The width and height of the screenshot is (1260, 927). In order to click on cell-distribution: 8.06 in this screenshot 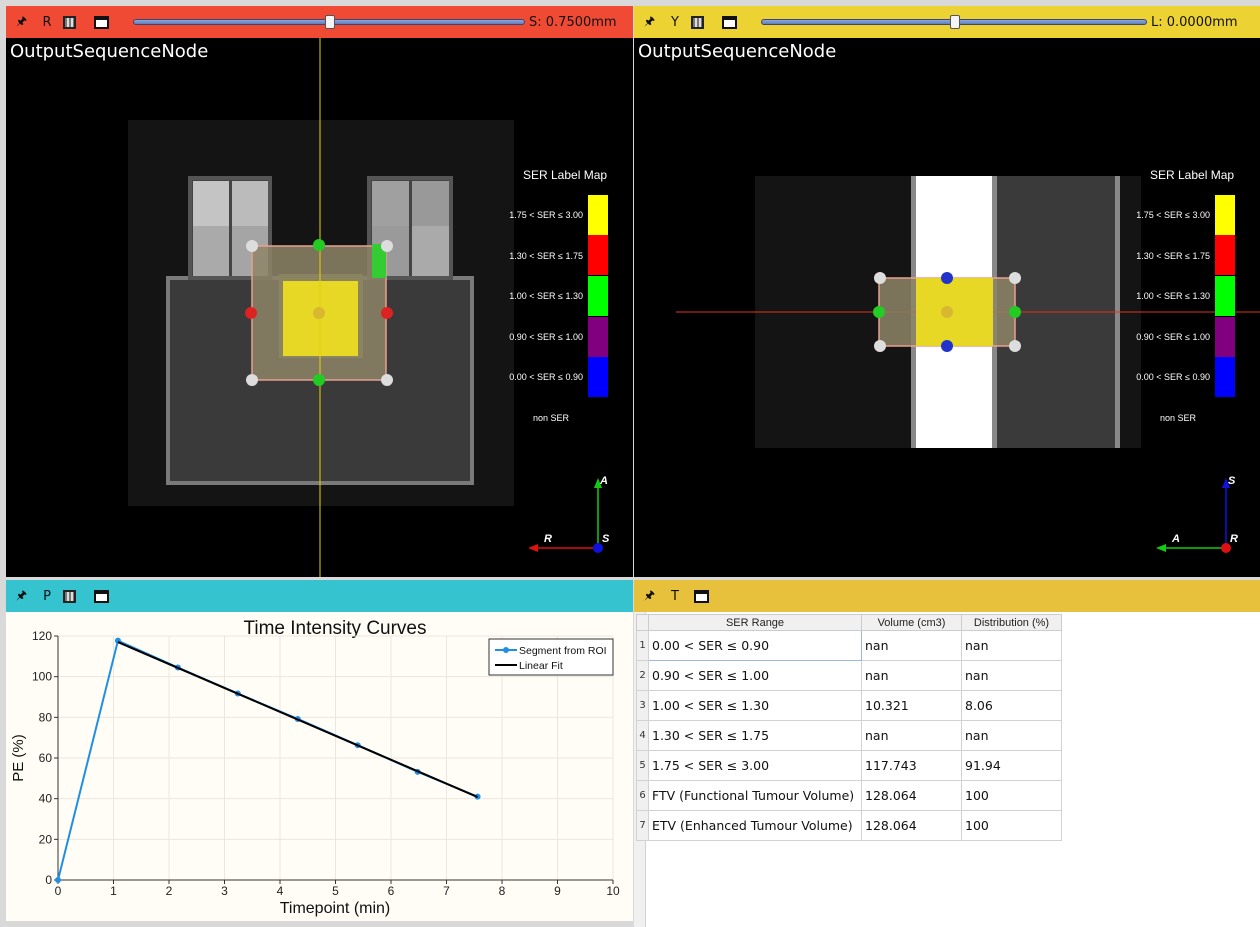, I will do `click(1011, 705)`.